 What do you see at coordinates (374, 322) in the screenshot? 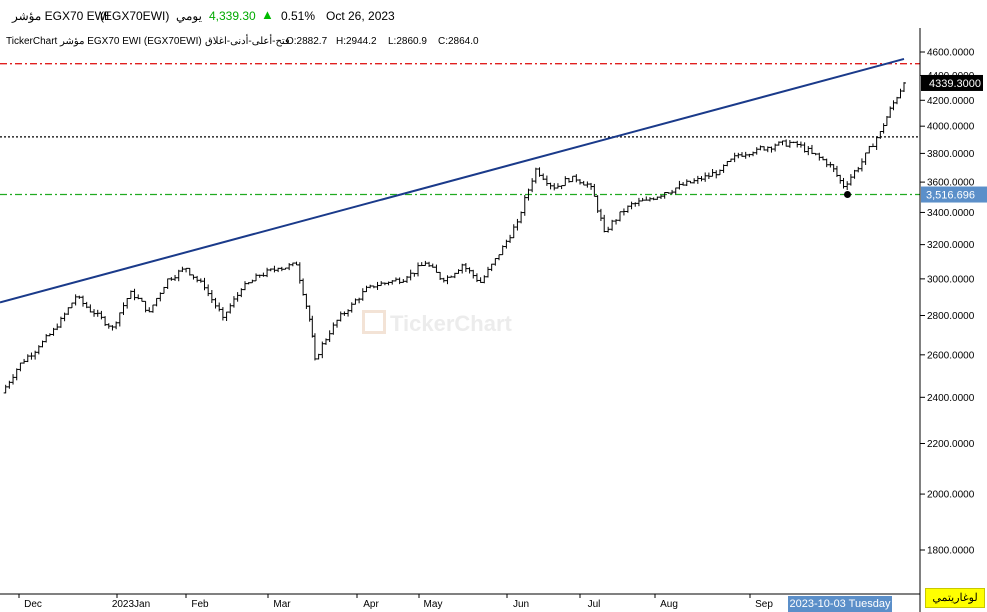
I see `watermark-icon` at bounding box center [374, 322].